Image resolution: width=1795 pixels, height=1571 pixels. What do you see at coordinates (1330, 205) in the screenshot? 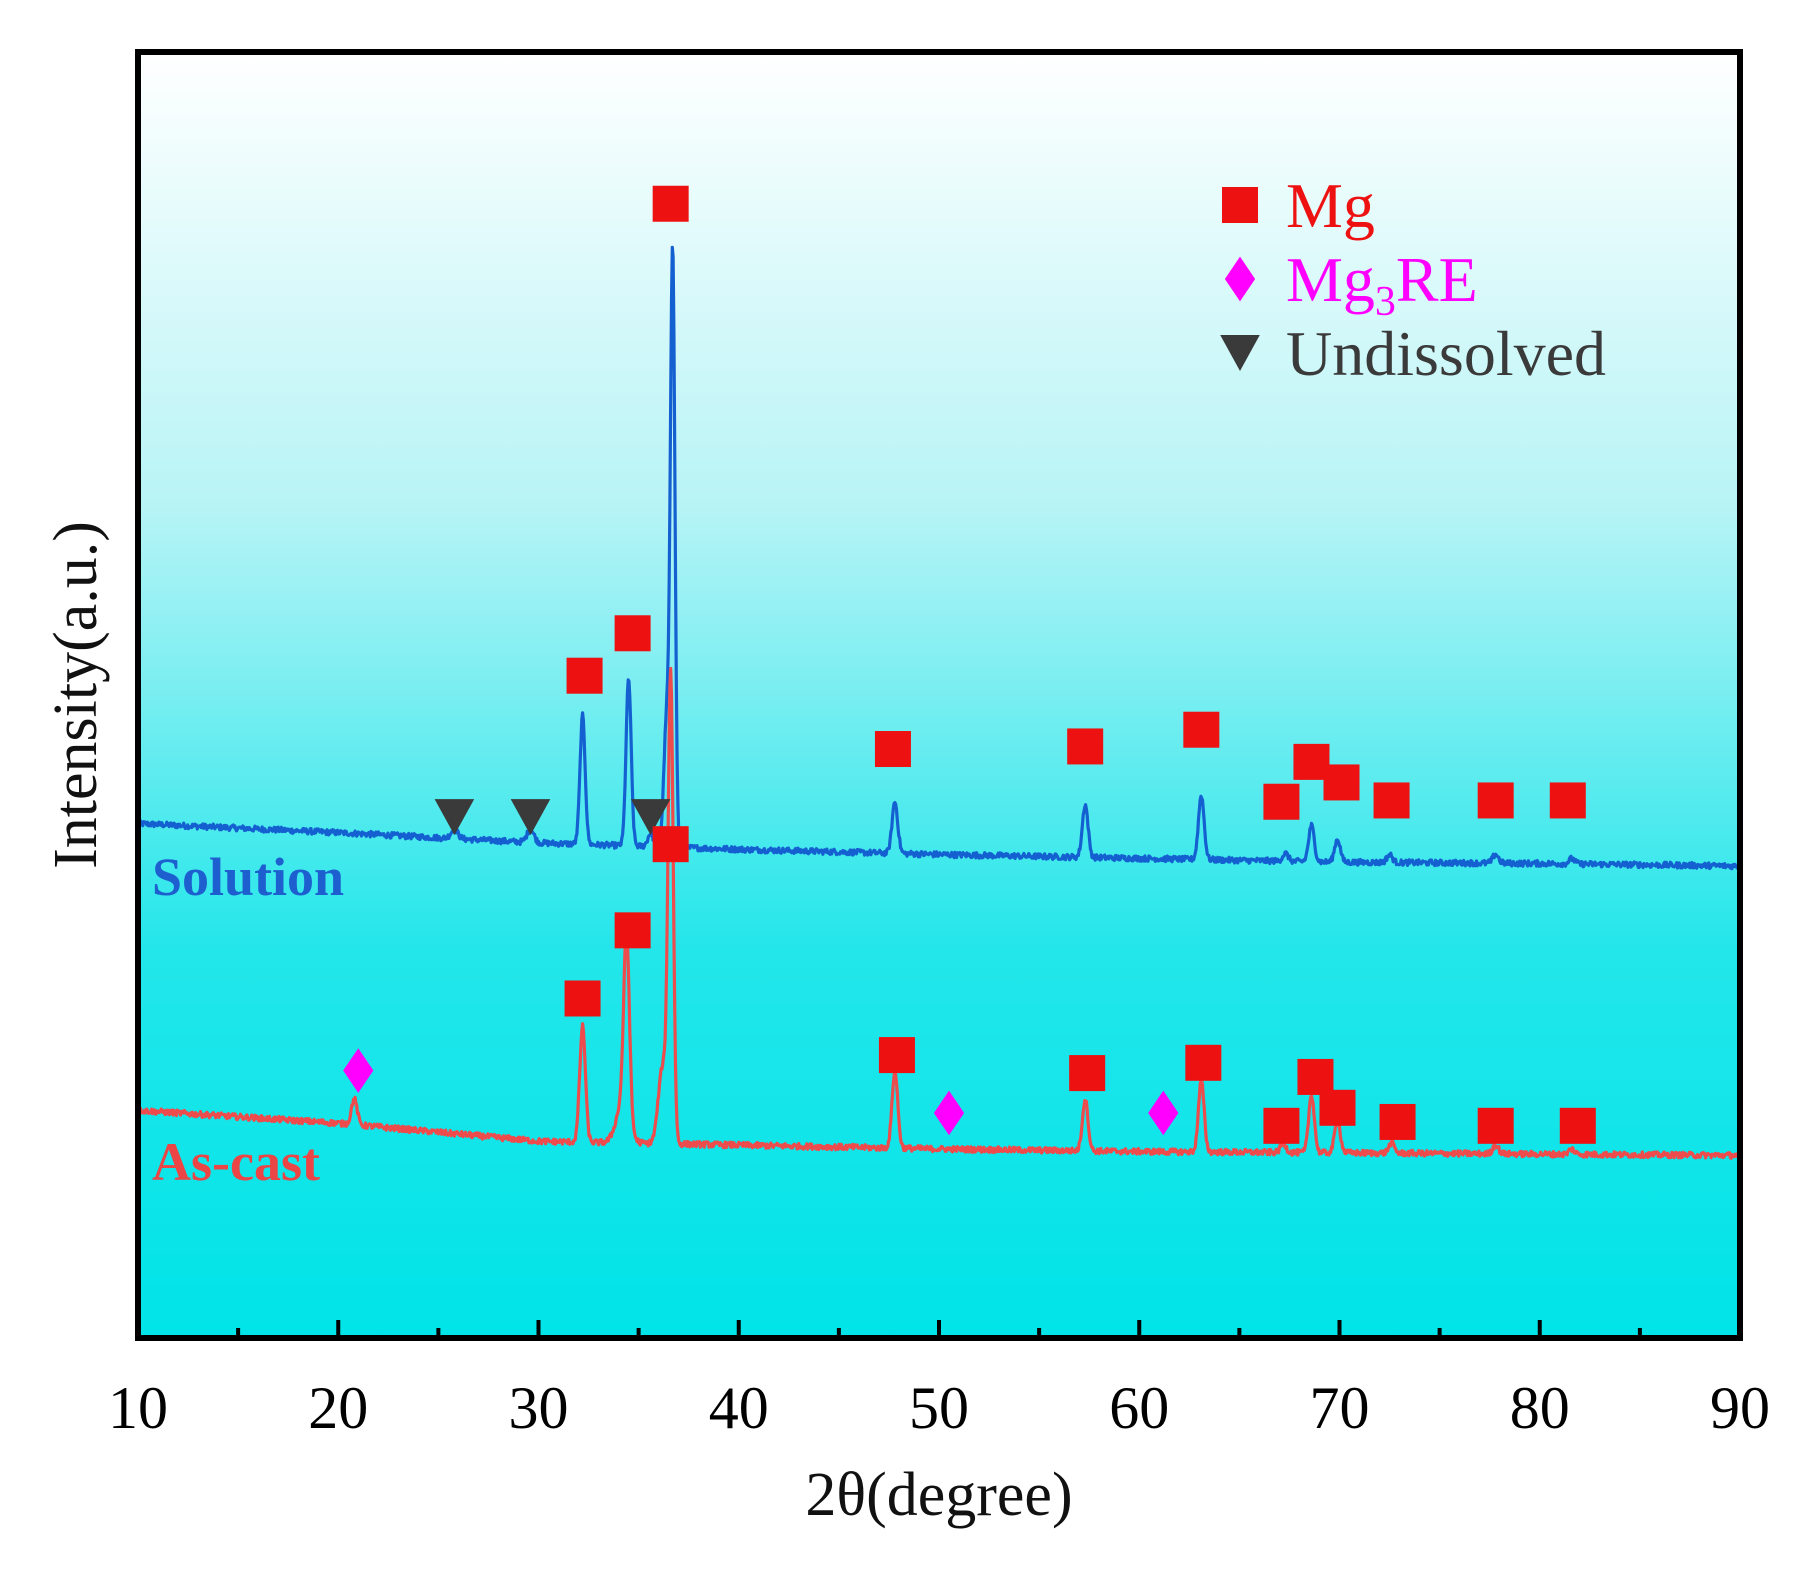
I see `legend-label: Mg` at bounding box center [1330, 205].